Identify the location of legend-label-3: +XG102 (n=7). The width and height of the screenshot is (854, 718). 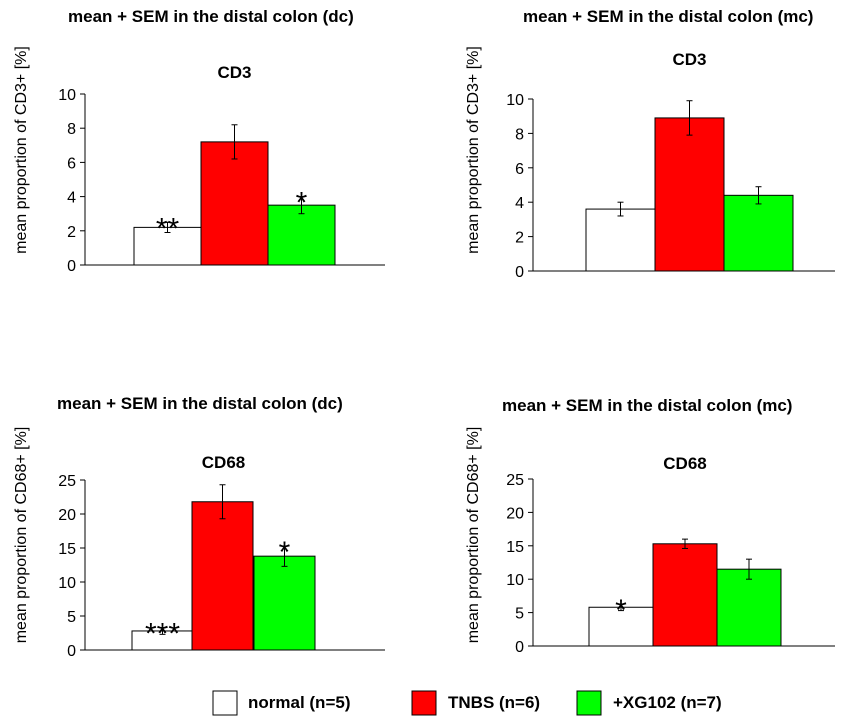
(667, 702).